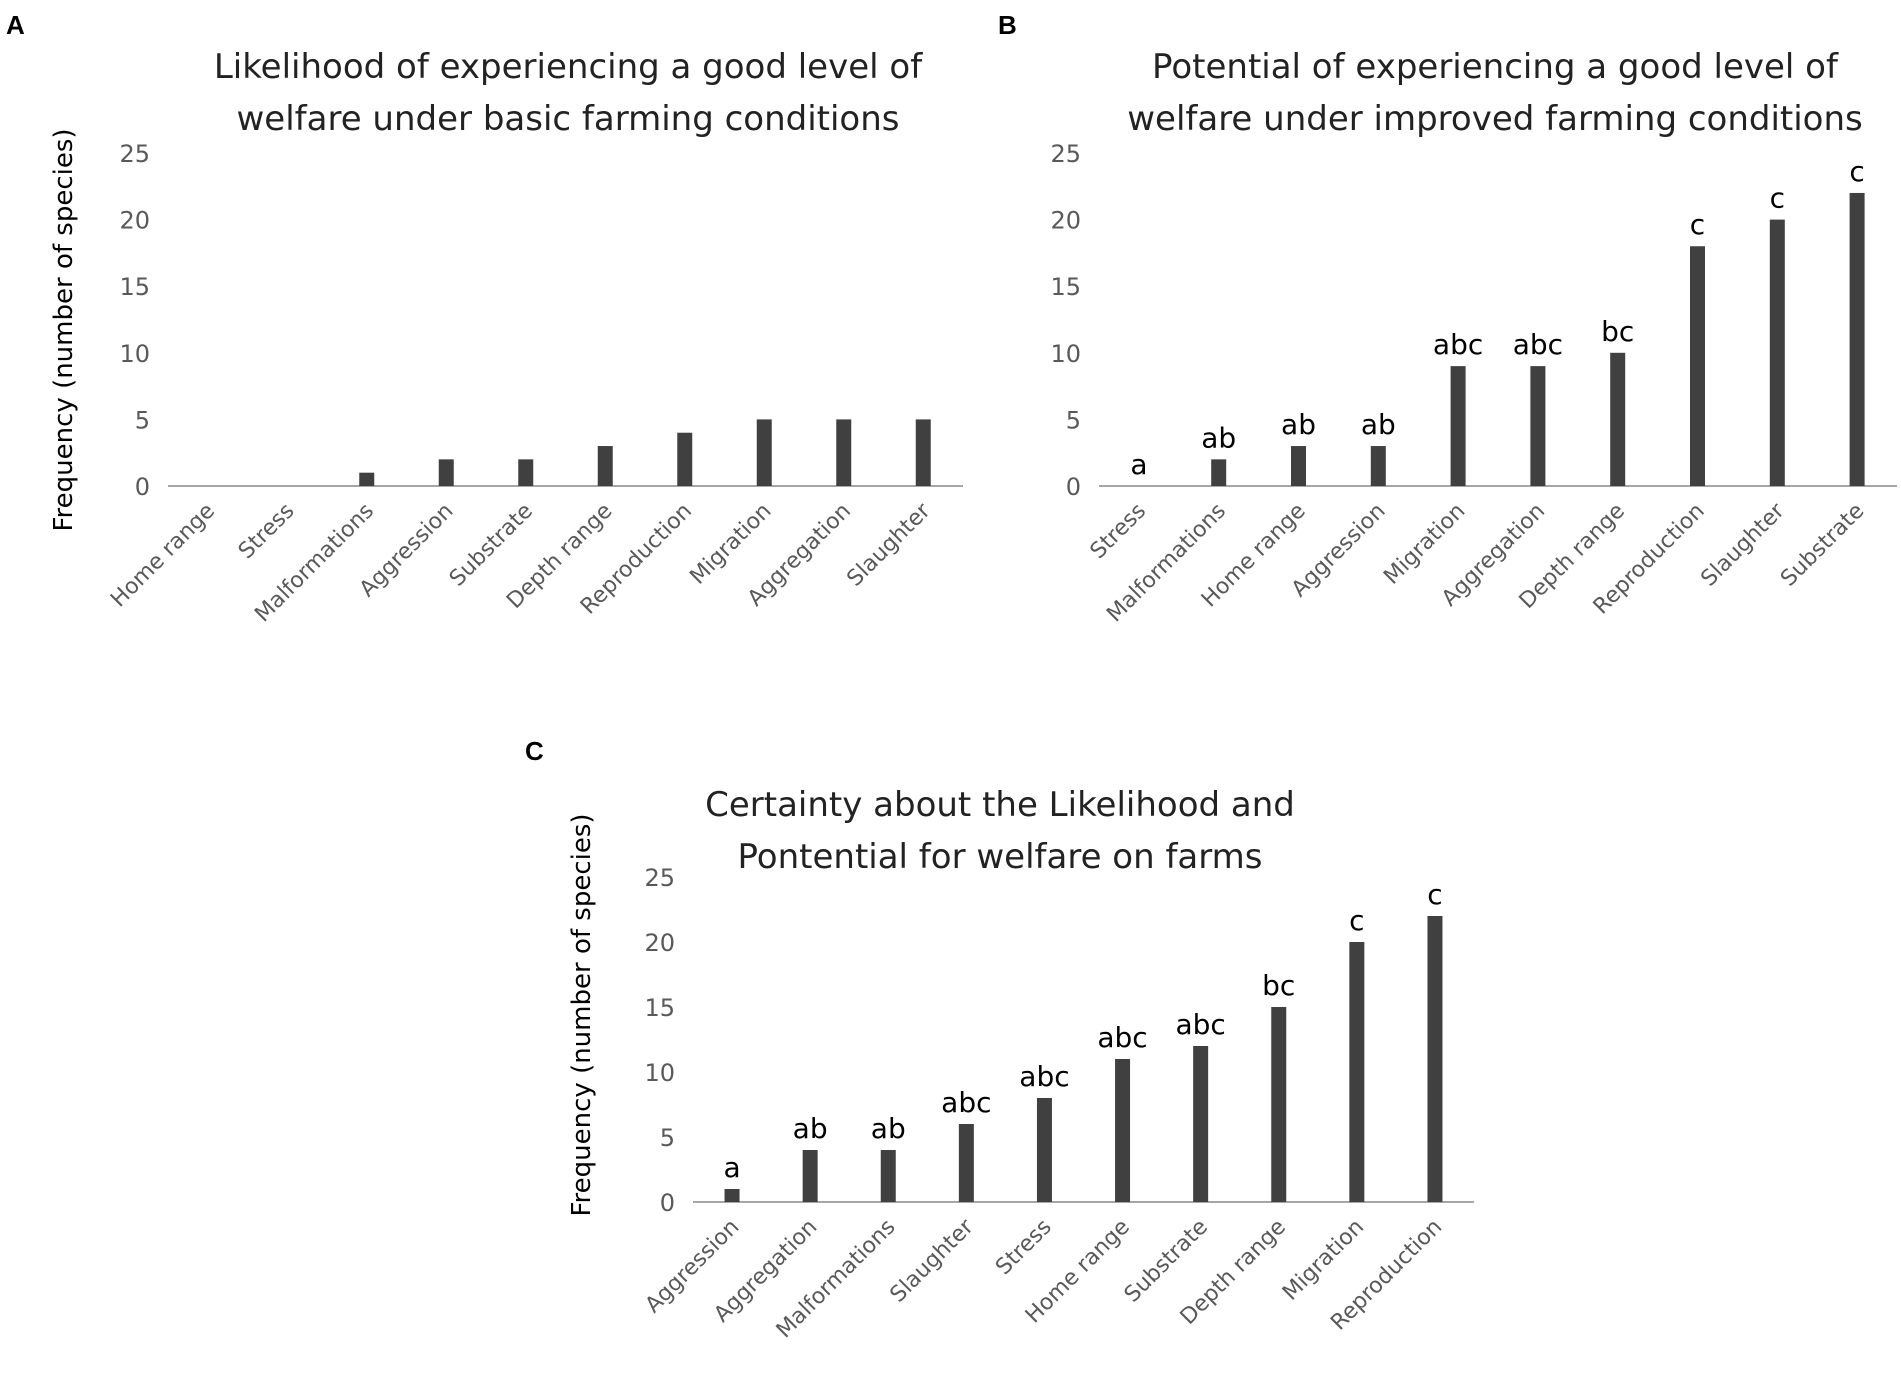 The width and height of the screenshot is (1901, 1385). Describe the element at coordinates (582, 1014) in the screenshot. I see `y-axis-label-c: Frequency (number of species)` at that location.